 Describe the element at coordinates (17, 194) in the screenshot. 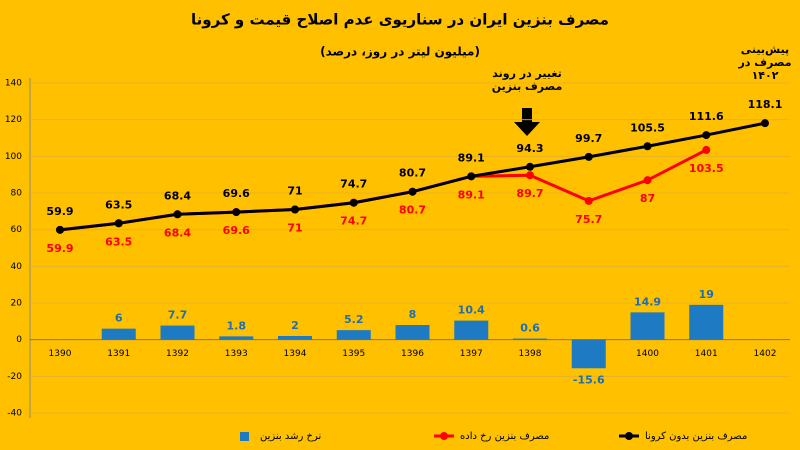

I see `y-tick-label: 80` at that location.